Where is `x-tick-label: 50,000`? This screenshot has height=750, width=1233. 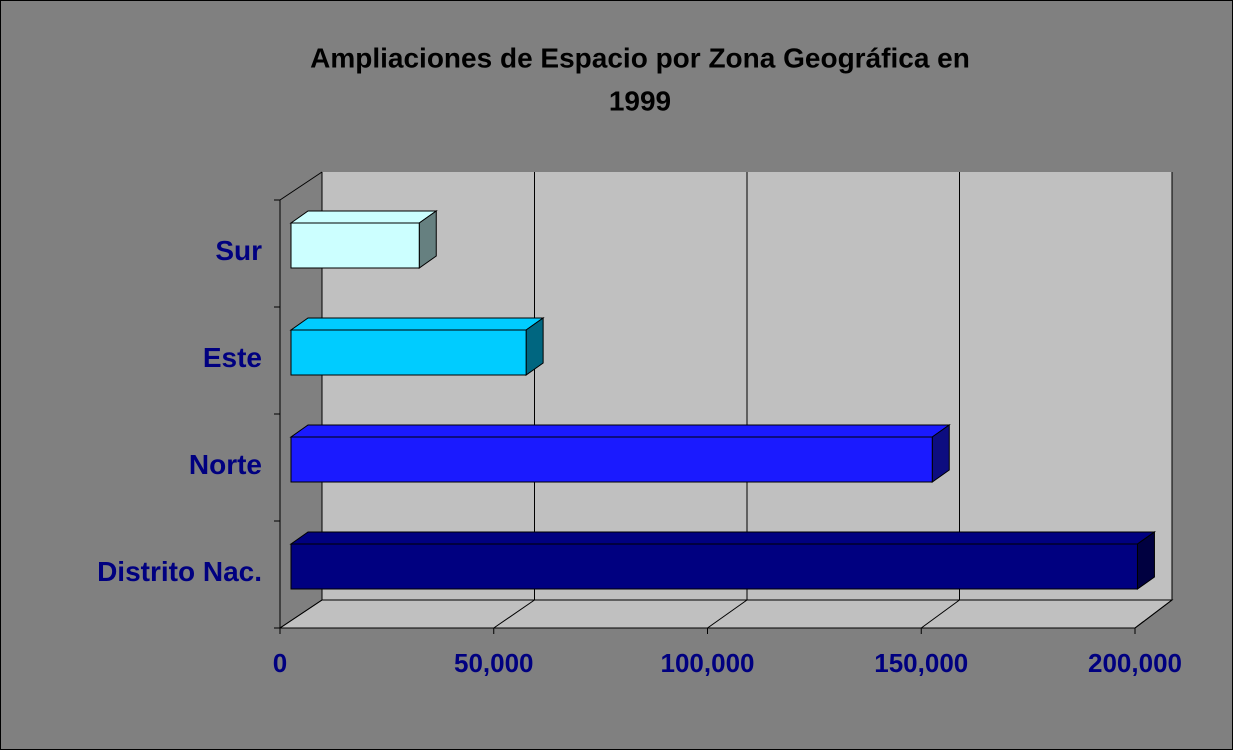
x-tick-label: 50,000 is located at coordinates (494, 663).